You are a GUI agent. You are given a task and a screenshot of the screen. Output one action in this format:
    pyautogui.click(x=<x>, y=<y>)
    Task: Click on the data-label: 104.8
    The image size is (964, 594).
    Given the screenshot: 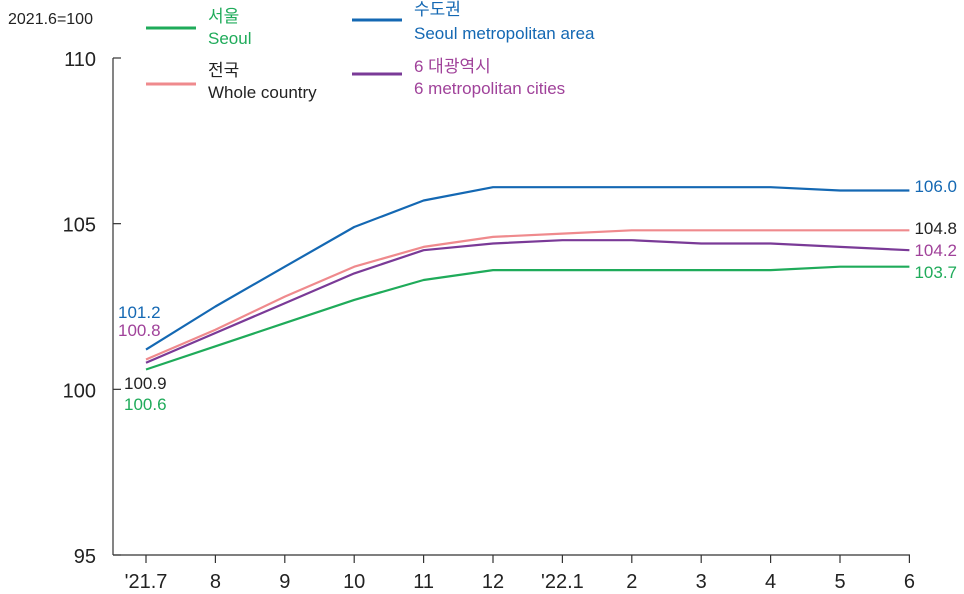 What is the action you would take?
    pyautogui.click(x=935, y=228)
    